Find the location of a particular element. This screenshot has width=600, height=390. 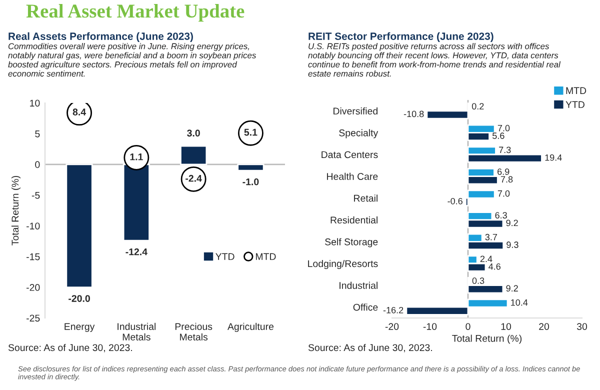

y-tick-label: -15 is located at coordinates (33, 256).